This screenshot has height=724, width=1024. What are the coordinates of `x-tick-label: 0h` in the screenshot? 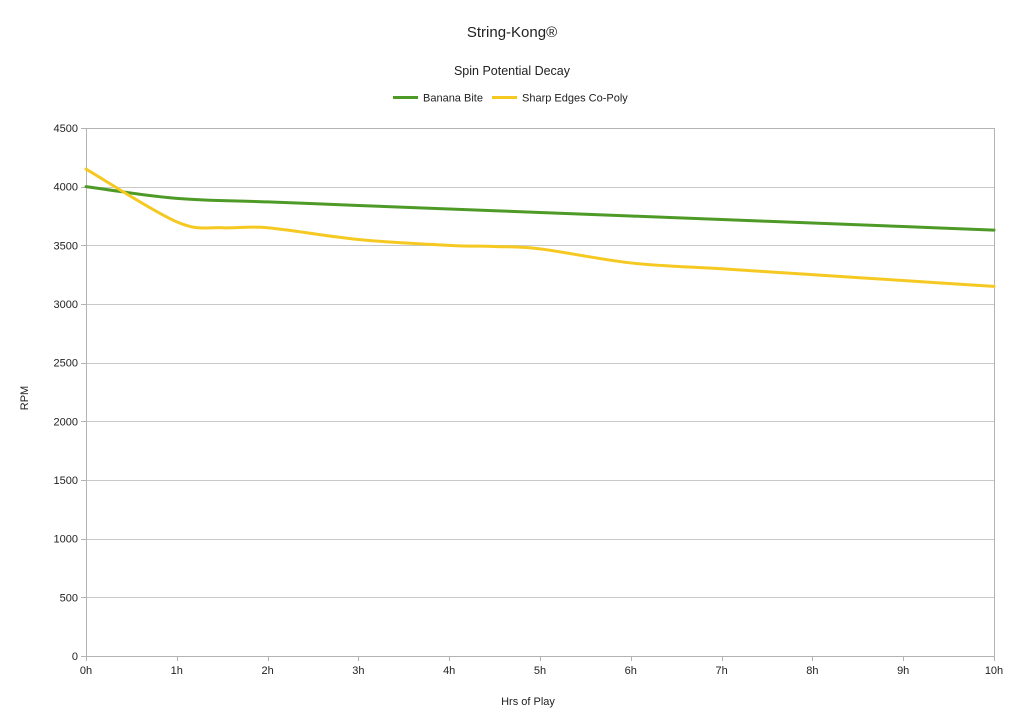 It's located at (86, 671).